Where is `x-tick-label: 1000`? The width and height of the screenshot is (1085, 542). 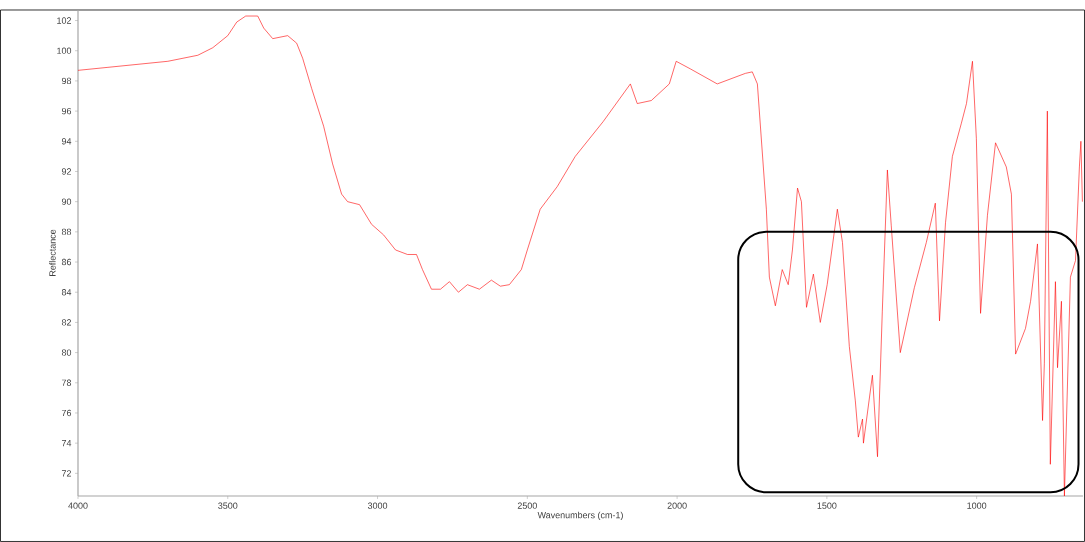 x-tick-label: 1000 is located at coordinates (977, 505).